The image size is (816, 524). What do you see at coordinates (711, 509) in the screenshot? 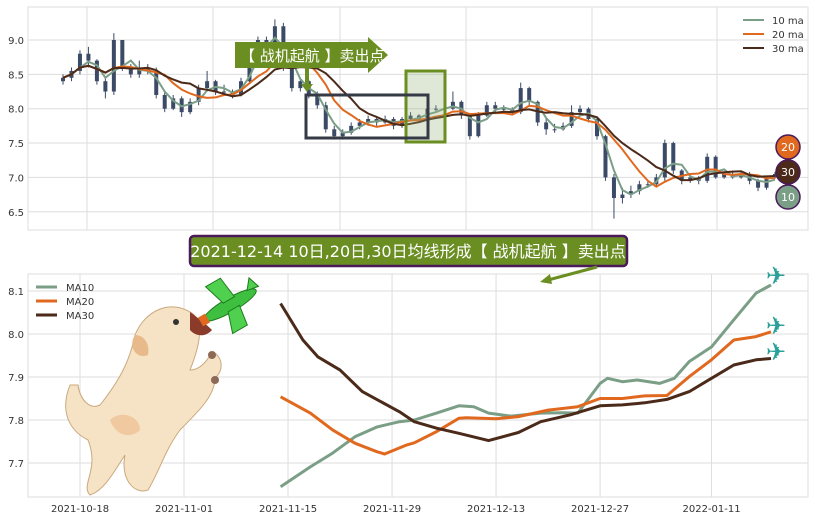
I see `bottom-x-tick: 2022-01-11` at bounding box center [711, 509].